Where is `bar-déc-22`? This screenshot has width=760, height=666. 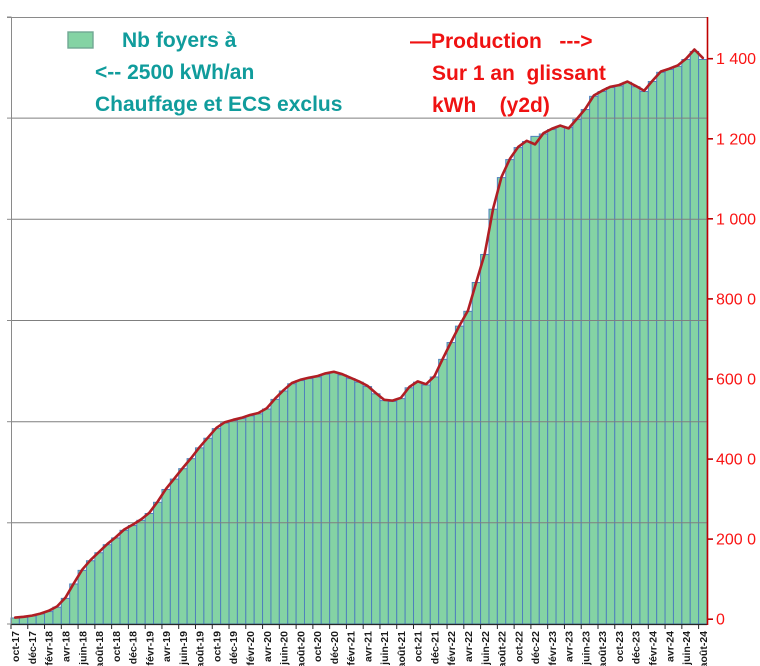 bar-déc-22 is located at coordinates (535, 380).